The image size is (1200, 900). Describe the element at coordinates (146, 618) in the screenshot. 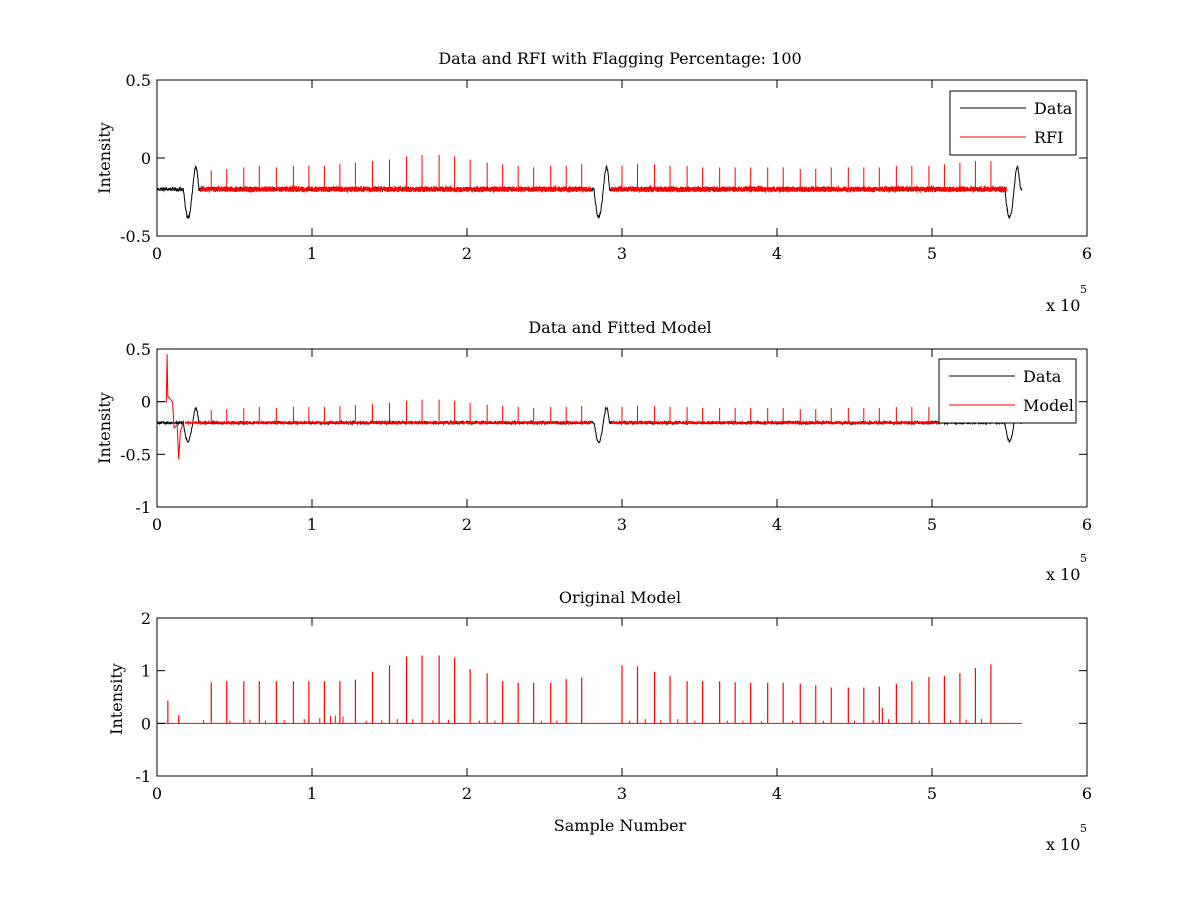

I see `y-tick-label: 2` at that location.